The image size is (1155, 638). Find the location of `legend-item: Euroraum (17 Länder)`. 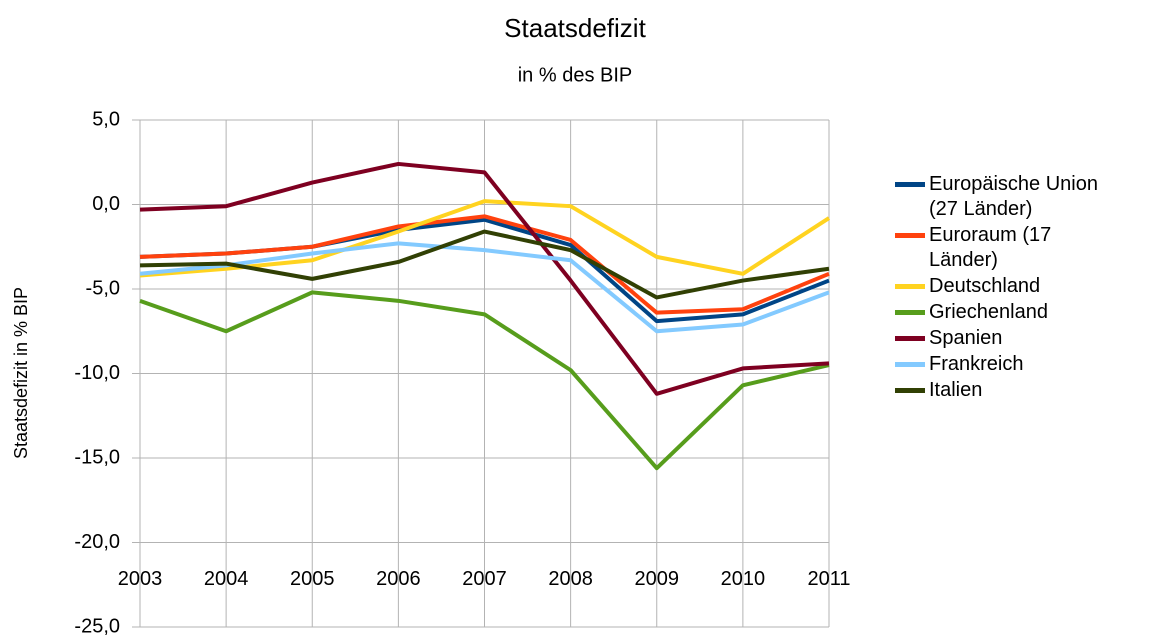

legend-item: Euroraum (17 Länder) is located at coordinates (1010, 248).